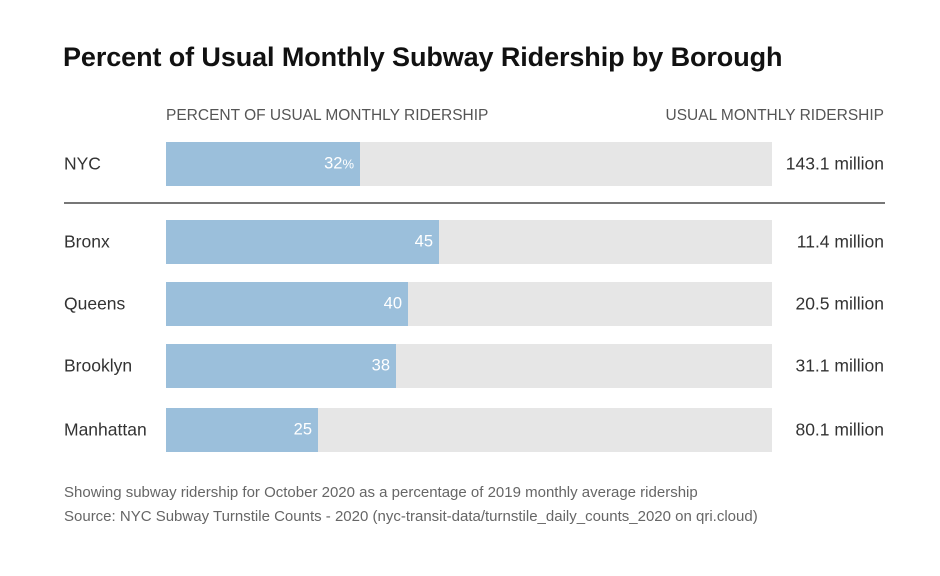  Describe the element at coordinates (281, 366) in the screenshot. I see `bar: 38` at that location.